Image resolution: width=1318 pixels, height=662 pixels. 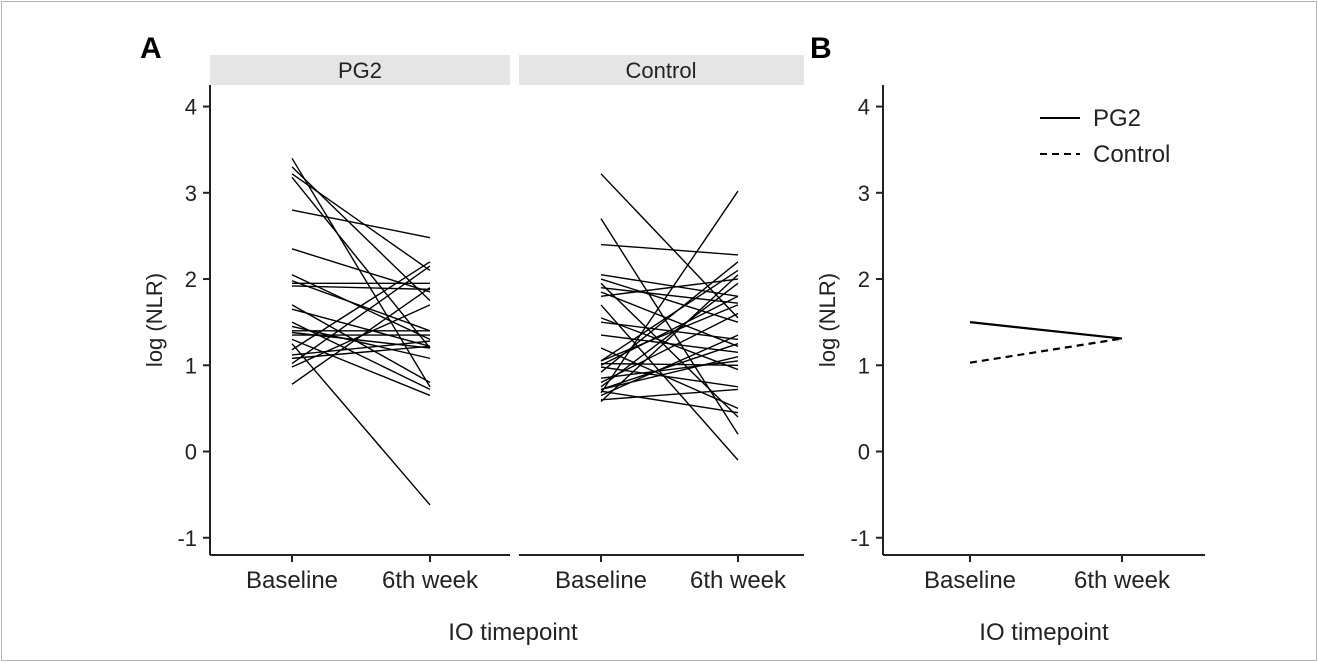 What do you see at coordinates (194, 320) in the screenshot?
I see `panel-a-y-axis: -1 0 1 2 3 4` at bounding box center [194, 320].